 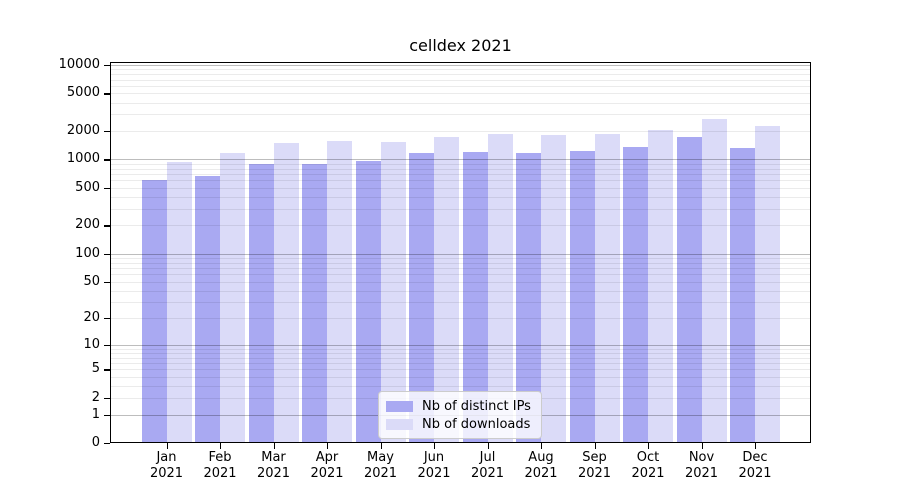 I want to click on x-tick-label-jan: Jan 2021, so click(x=166, y=465).